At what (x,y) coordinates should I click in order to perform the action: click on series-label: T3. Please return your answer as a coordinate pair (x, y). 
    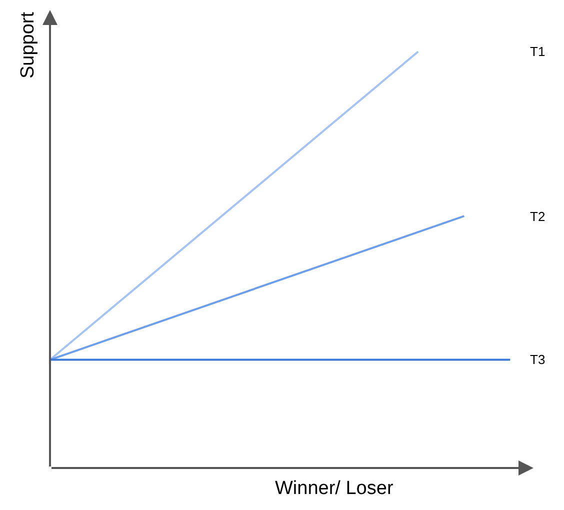
    Looking at the image, I should click on (538, 359).